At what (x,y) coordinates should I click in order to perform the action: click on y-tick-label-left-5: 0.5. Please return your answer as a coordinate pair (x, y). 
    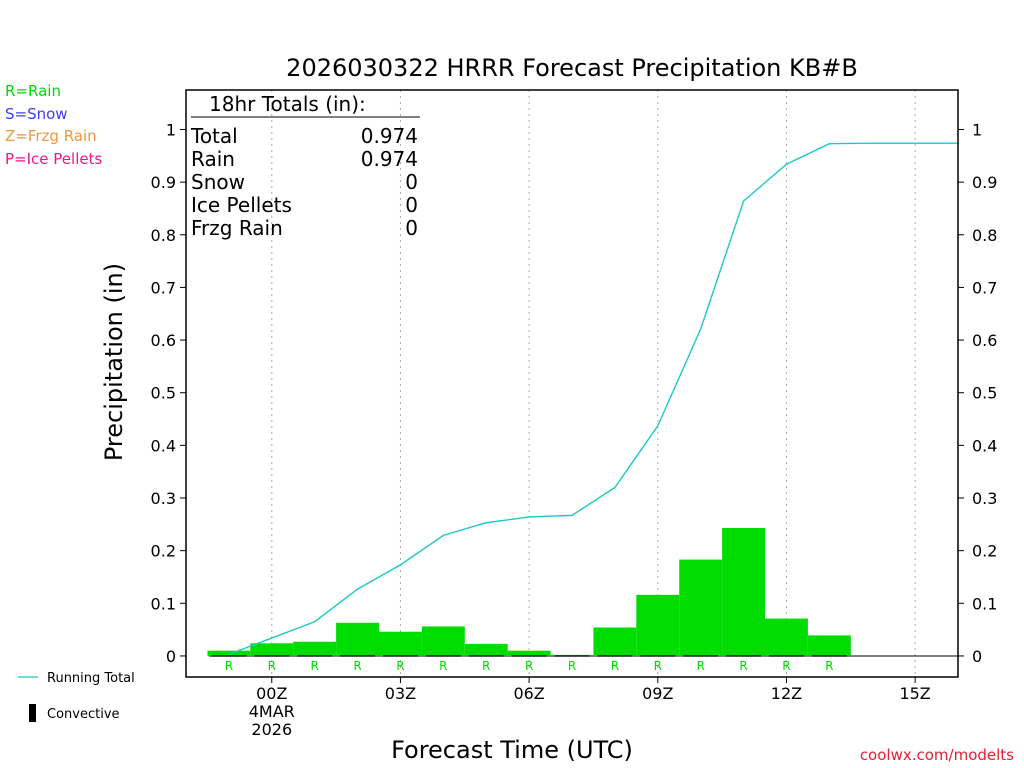
    Looking at the image, I should click on (163, 393).